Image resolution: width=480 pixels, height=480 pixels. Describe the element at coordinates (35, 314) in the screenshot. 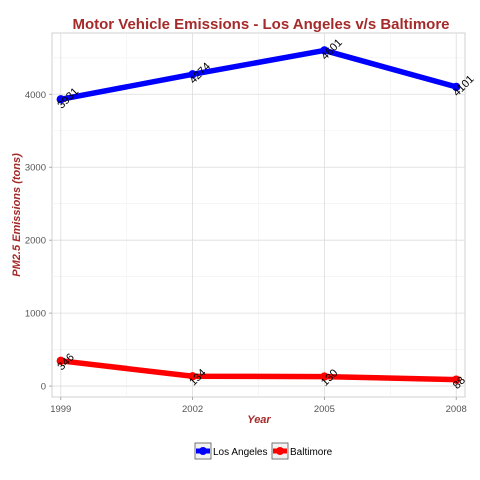

I see `y-tick-label: 1000` at that location.